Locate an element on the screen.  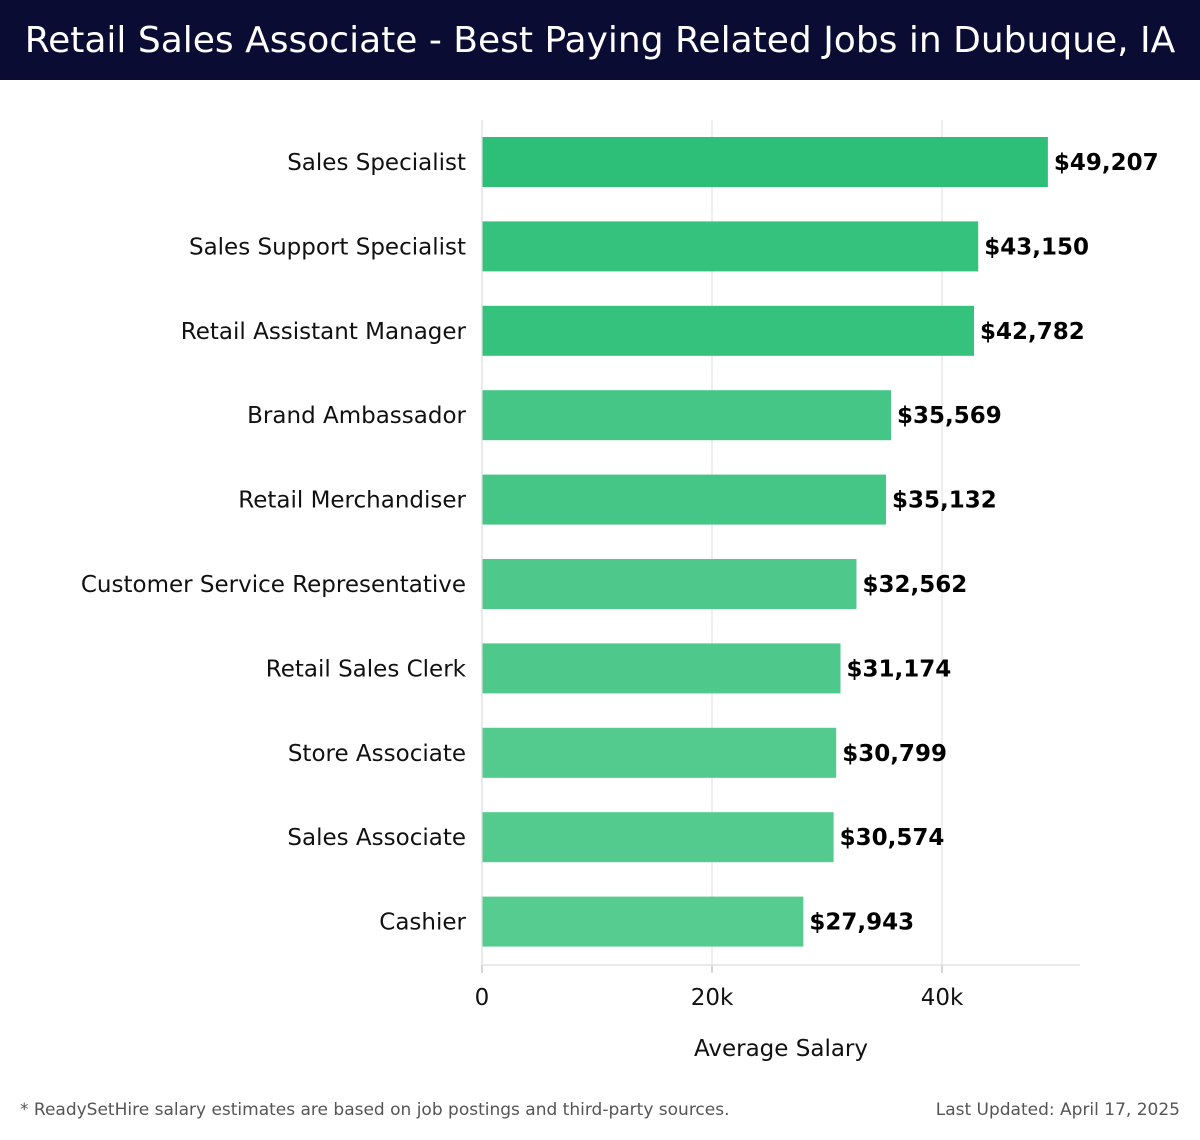
category-label: Retail Sales Clerk is located at coordinates (366, 669).